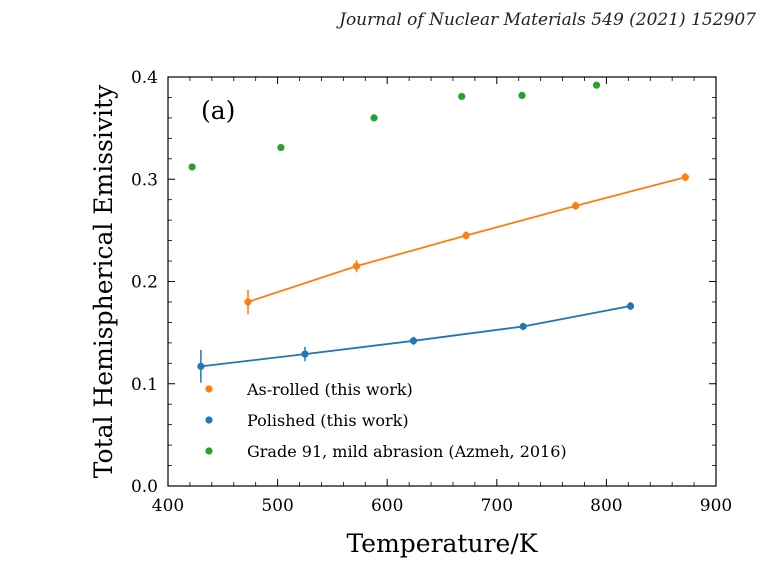 Image resolution: width=781 pixels, height=566 pixels. What do you see at coordinates (144, 180) in the screenshot?
I see `y-tick-label: 0.3` at bounding box center [144, 180].